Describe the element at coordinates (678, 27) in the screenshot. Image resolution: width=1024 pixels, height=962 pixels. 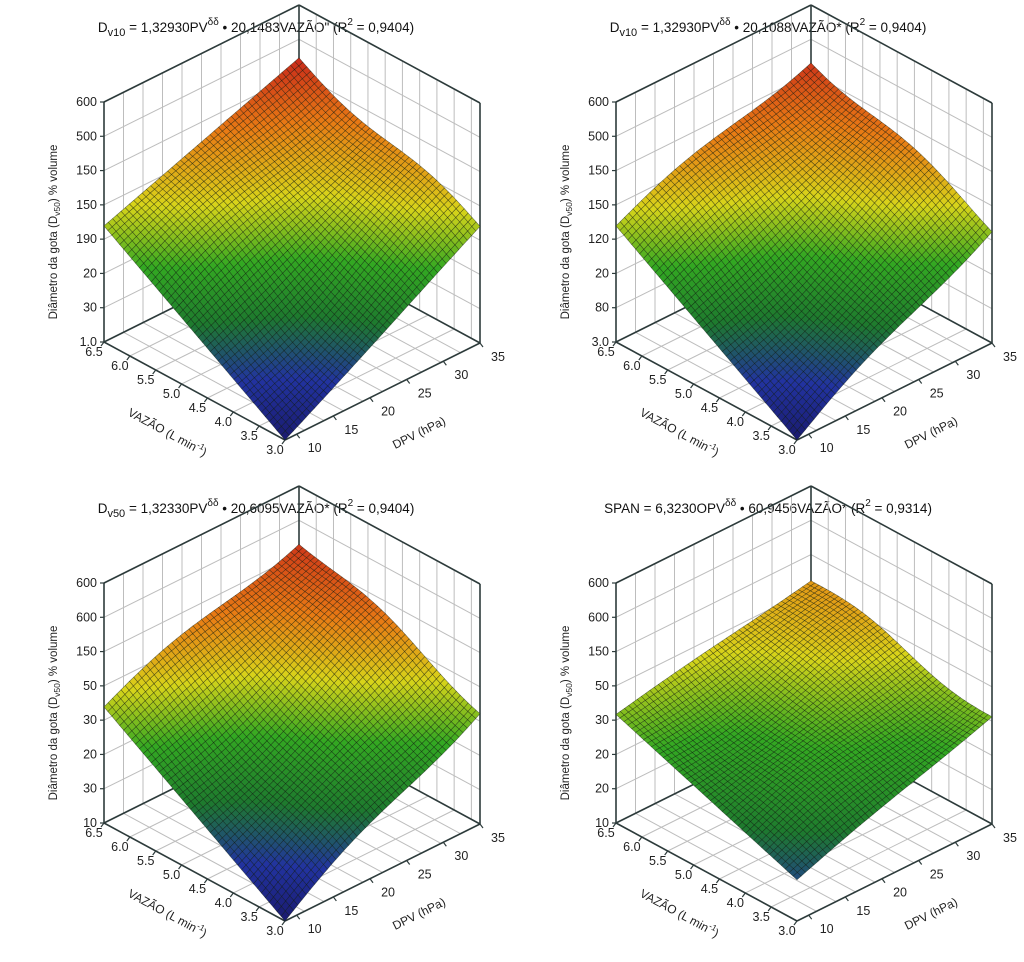
I see `title-eq-a: = 1,32930PV` at that location.